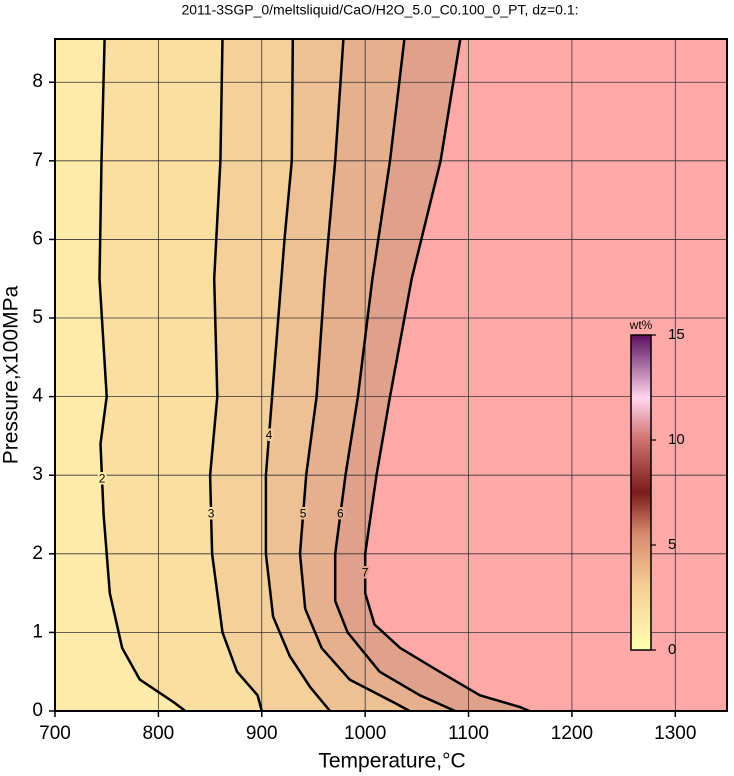  What do you see at coordinates (672, 544) in the screenshot?
I see `colorbar-tick-label: 5` at bounding box center [672, 544].